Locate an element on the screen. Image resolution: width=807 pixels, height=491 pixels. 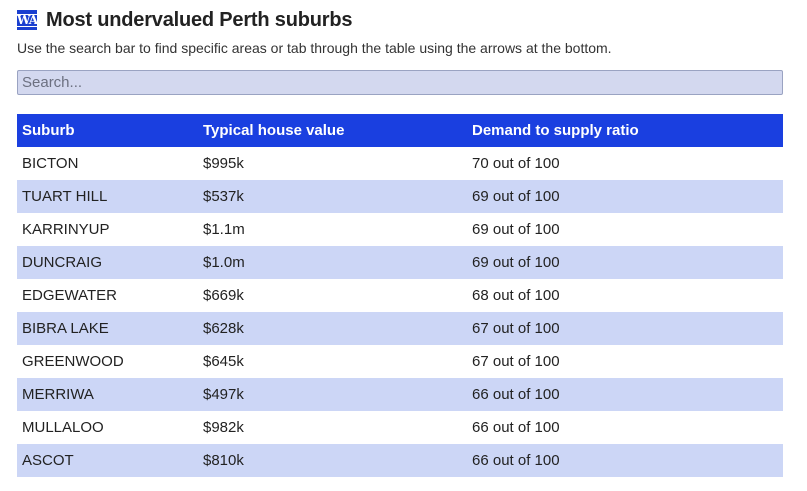
cell-suburb: GREENWOOD is located at coordinates (73, 361).